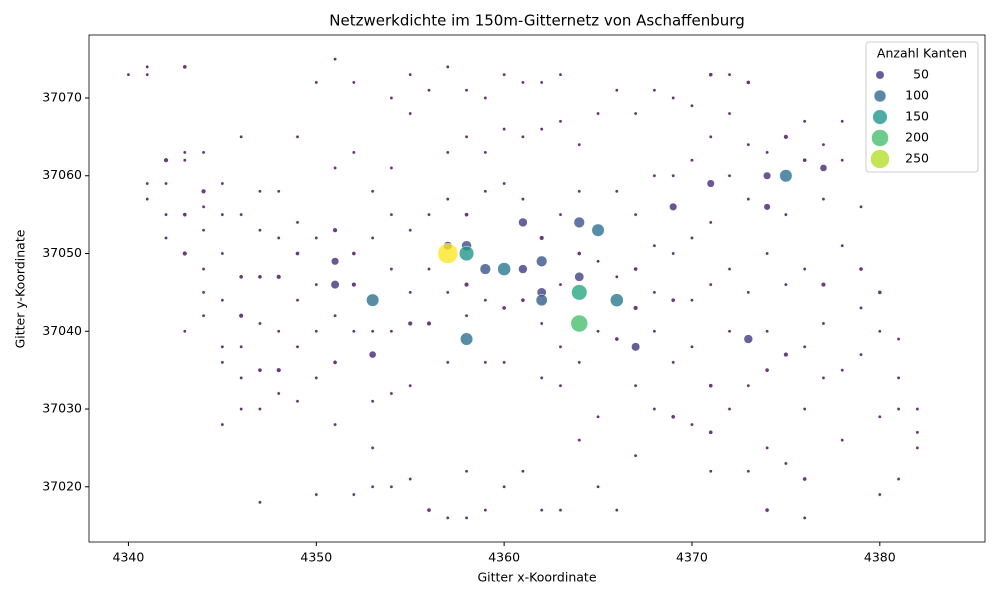 This screenshot has width=1000, height=600. What do you see at coordinates (692, 557) in the screenshot?
I see `x-tick-label: 4370` at bounding box center [692, 557].